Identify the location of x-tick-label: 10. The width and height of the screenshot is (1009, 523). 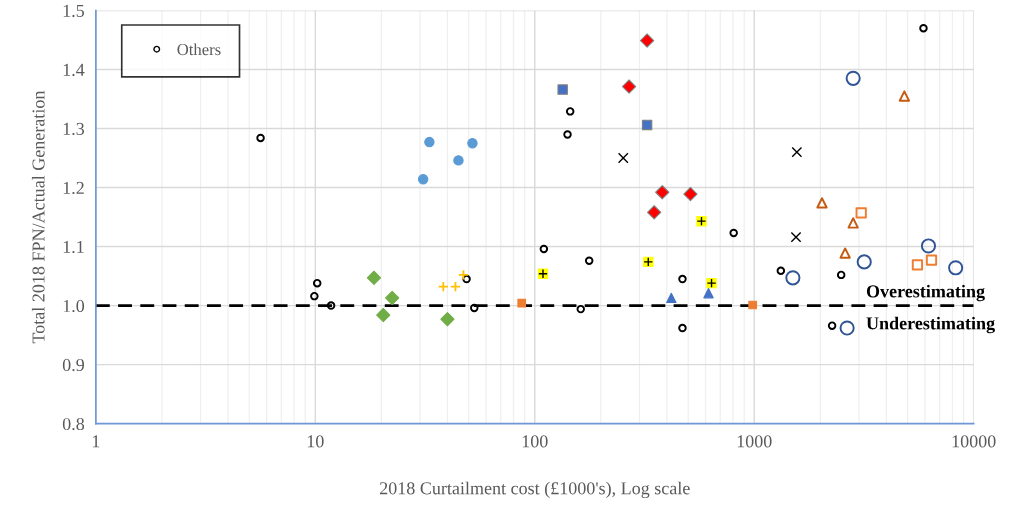
(315, 441).